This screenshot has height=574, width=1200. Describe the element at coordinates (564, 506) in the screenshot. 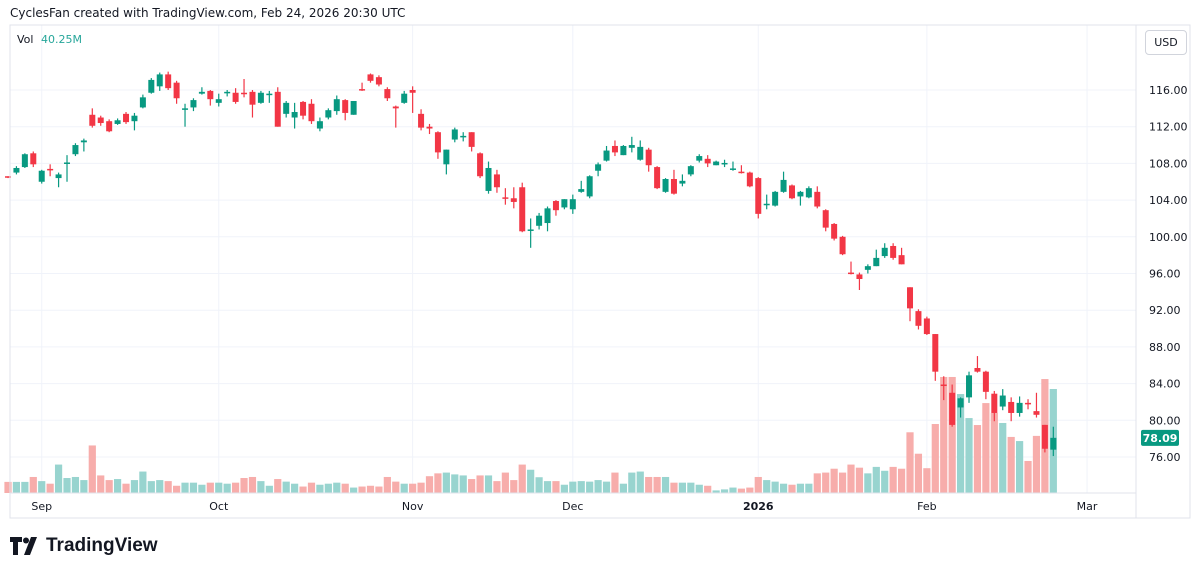

I see `time-axis: Sep Oct Nov Dec 2026 Feb Mar` at that location.